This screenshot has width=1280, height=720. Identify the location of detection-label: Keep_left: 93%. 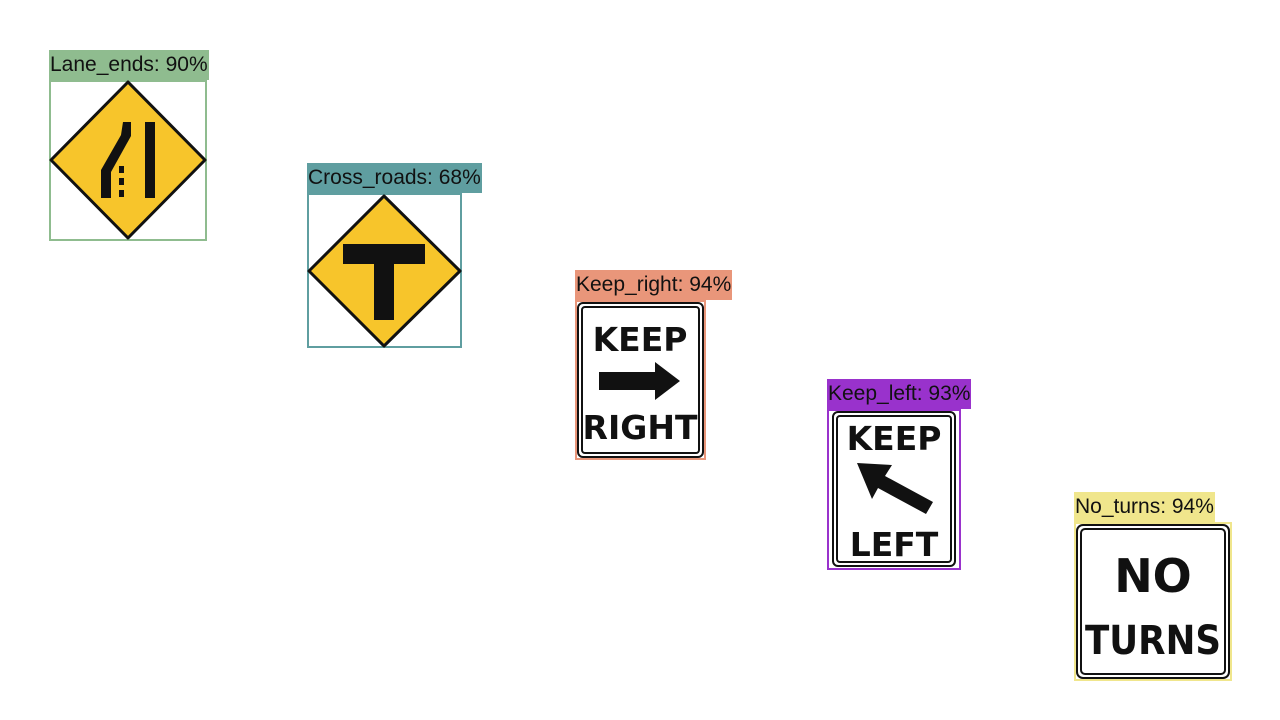
(899, 394).